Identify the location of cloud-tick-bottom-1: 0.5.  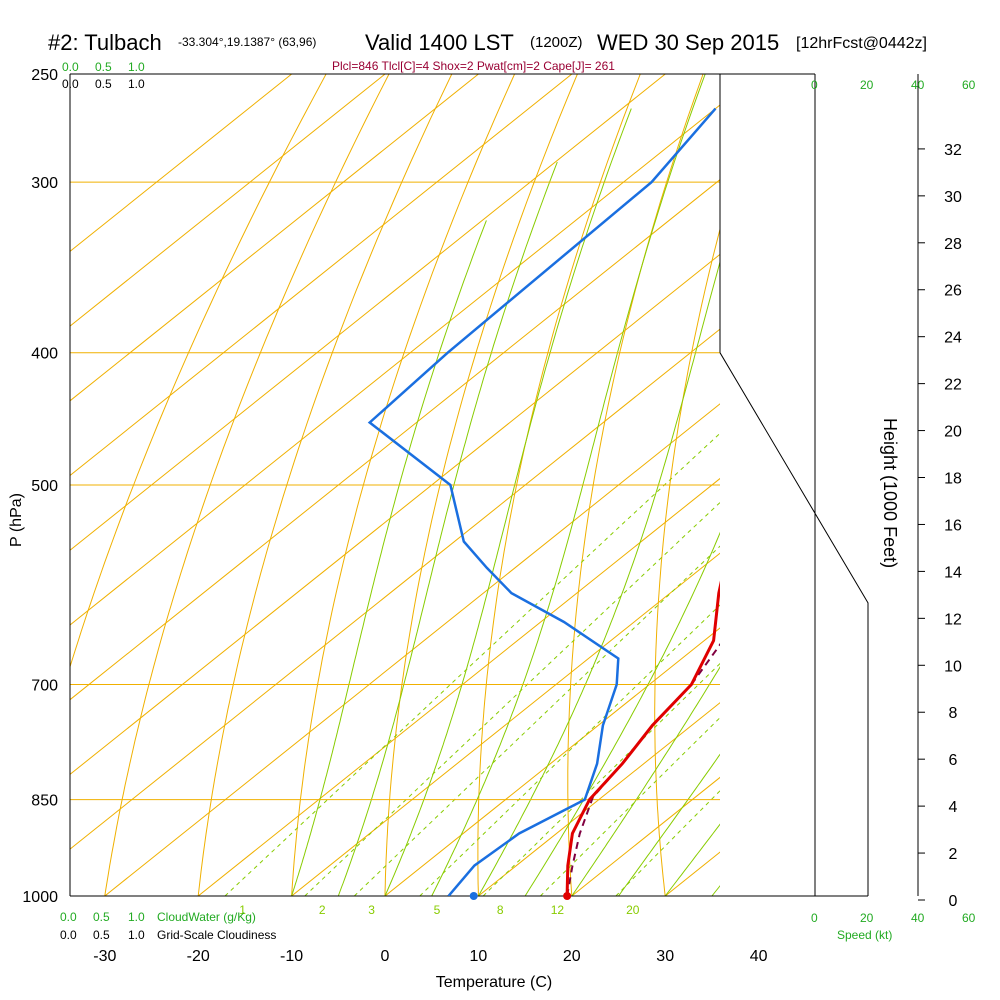
(101, 917).